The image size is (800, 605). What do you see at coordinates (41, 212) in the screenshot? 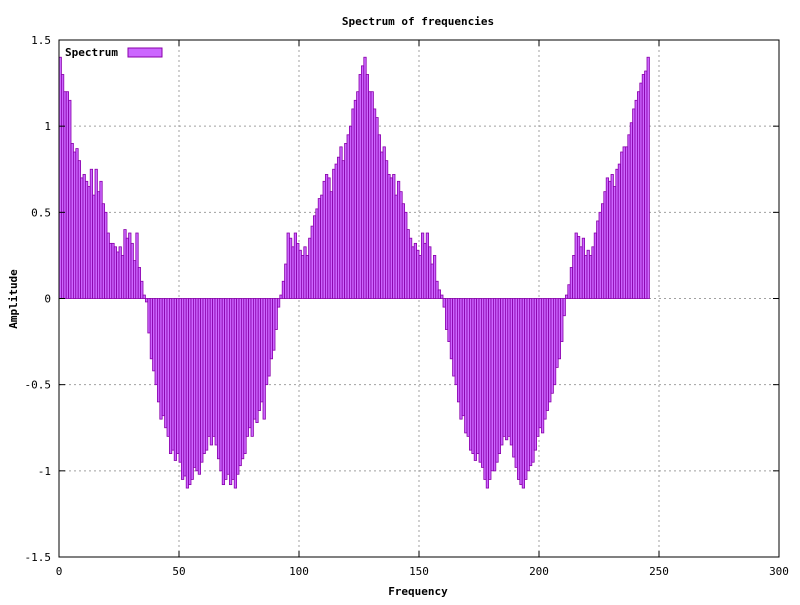
I see `y-tick-label: 0.5` at bounding box center [41, 212].